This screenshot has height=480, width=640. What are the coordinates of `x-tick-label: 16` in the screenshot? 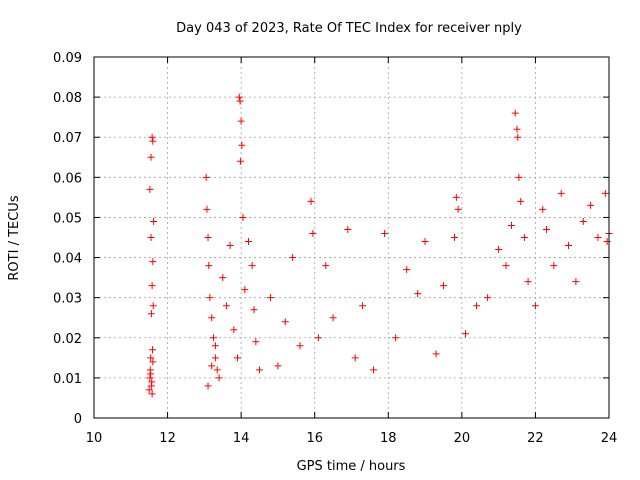 It's located at (314, 438).